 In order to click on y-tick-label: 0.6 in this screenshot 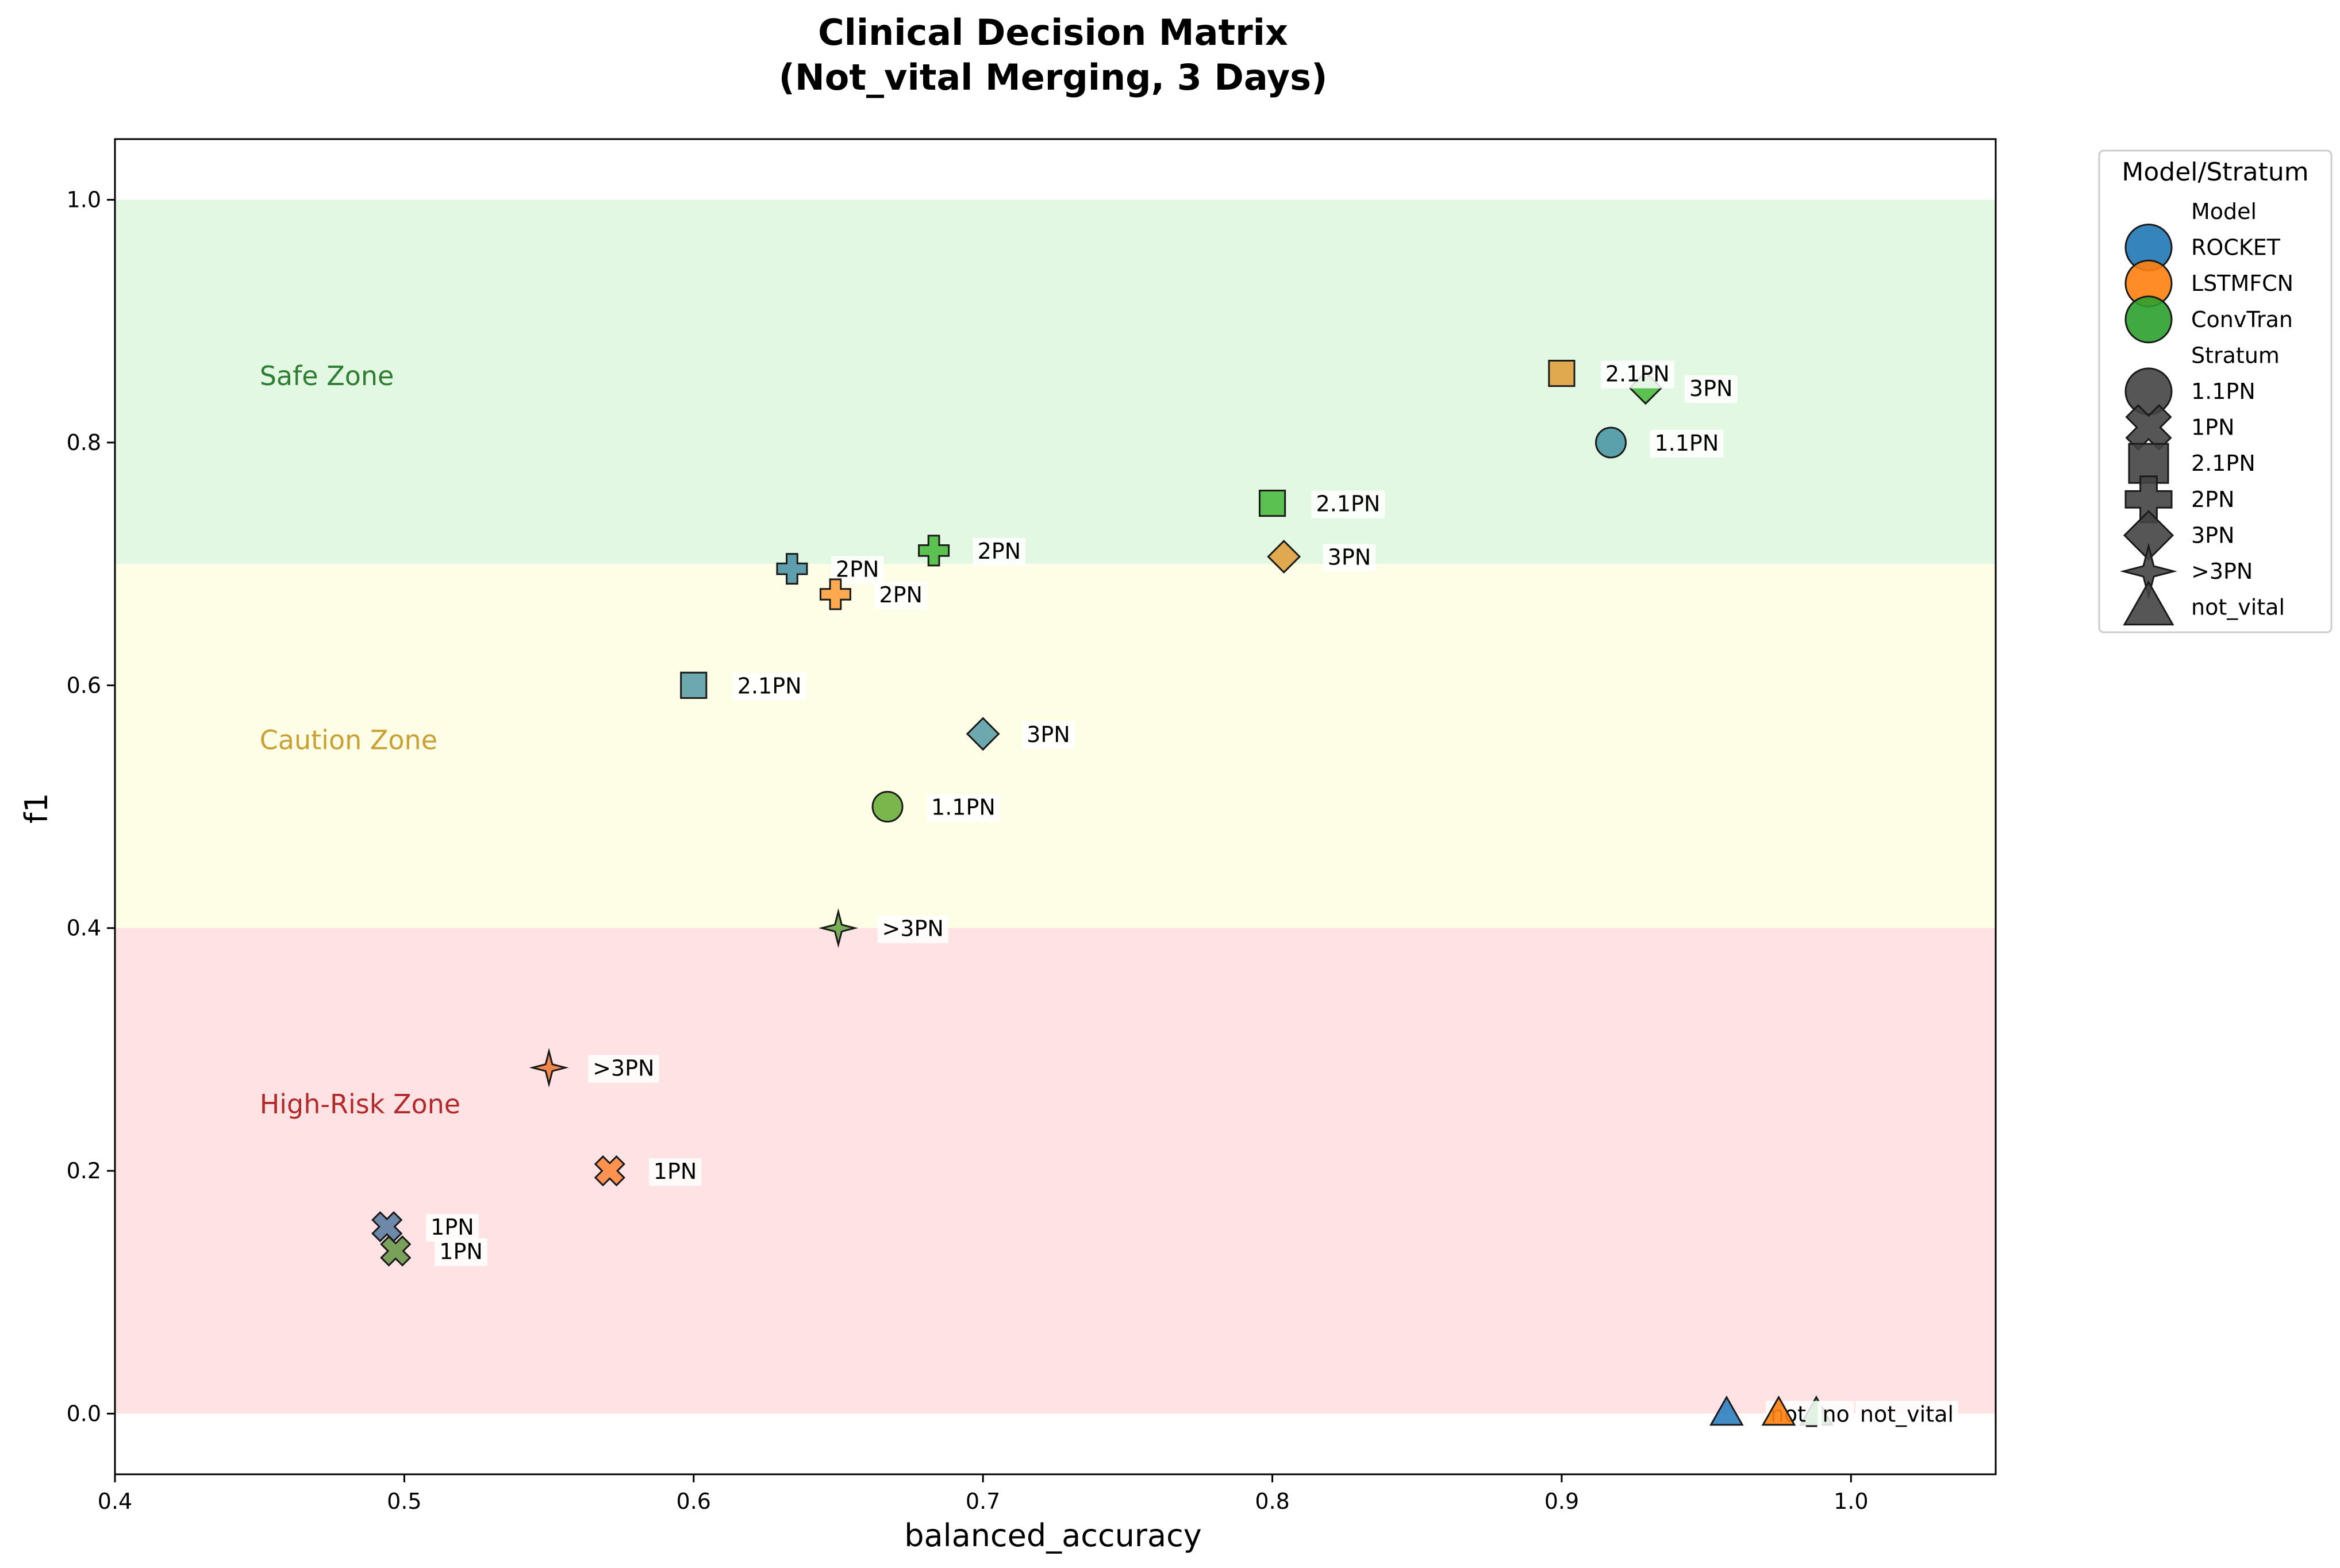, I will do `click(84, 685)`.